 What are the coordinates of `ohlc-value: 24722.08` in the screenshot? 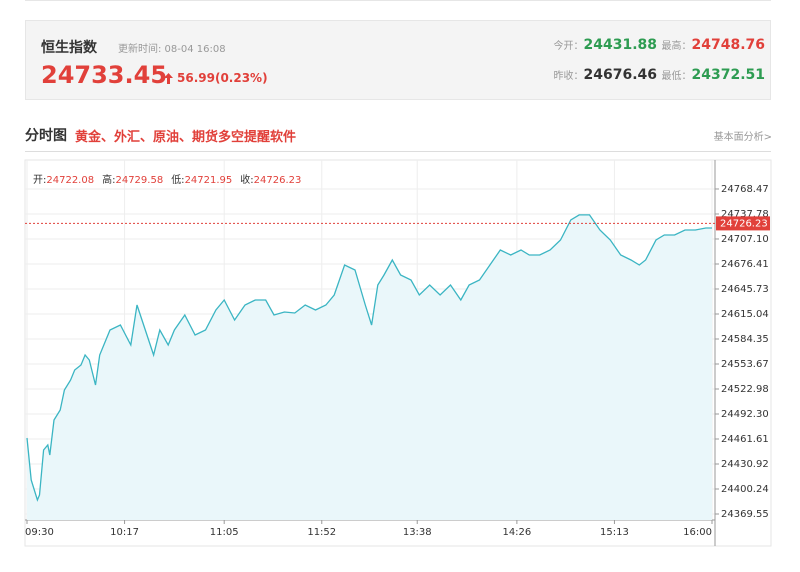 It's located at (70, 180).